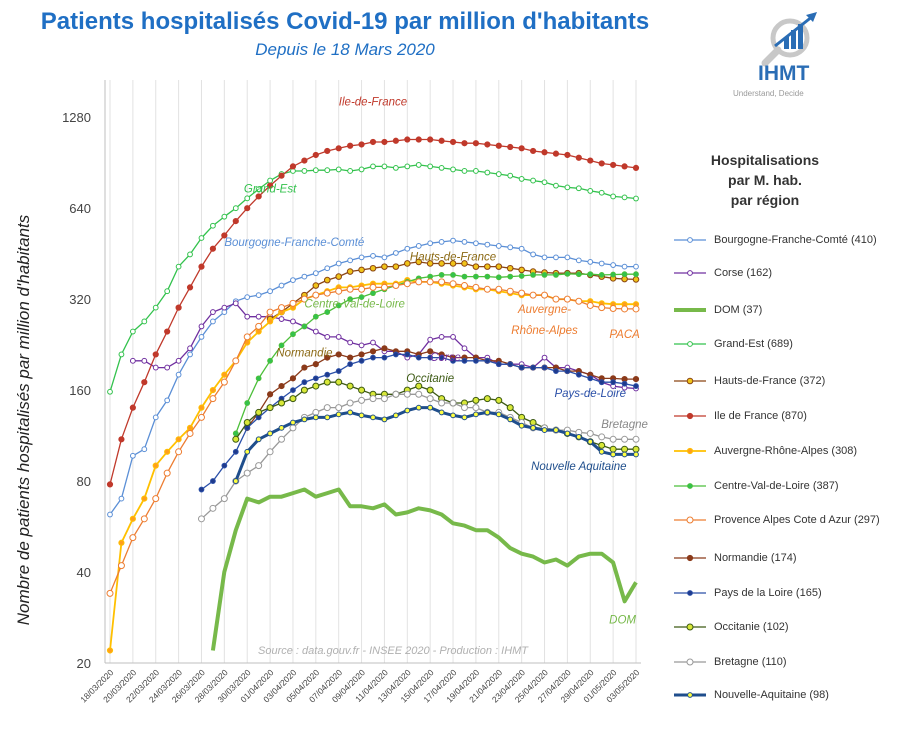  I want to click on legend-item: Grand-Est (689), so click(783, 353).